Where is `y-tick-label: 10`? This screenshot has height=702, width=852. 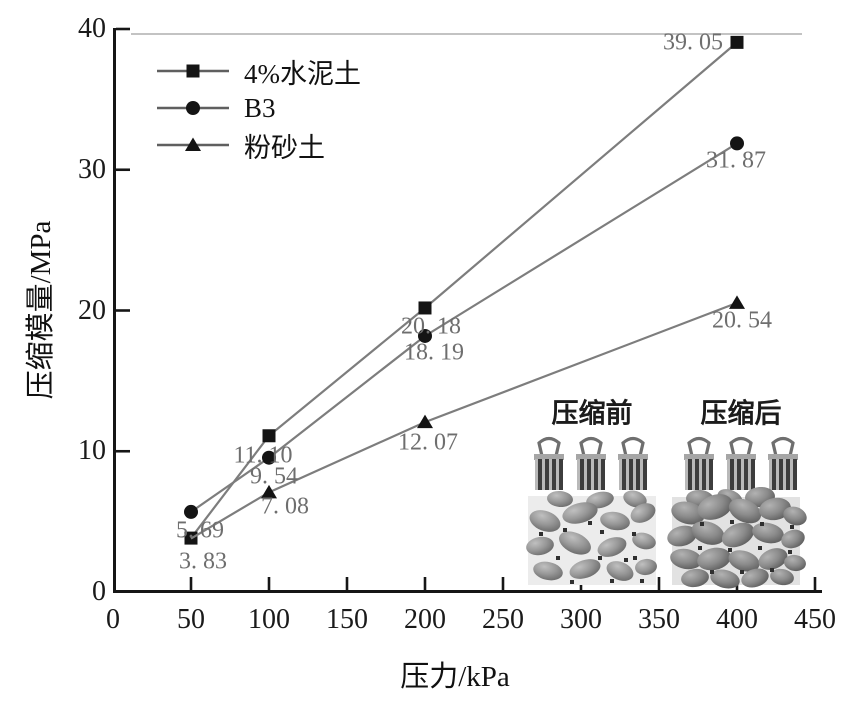 y-tick-label: 10 is located at coordinates (92, 451).